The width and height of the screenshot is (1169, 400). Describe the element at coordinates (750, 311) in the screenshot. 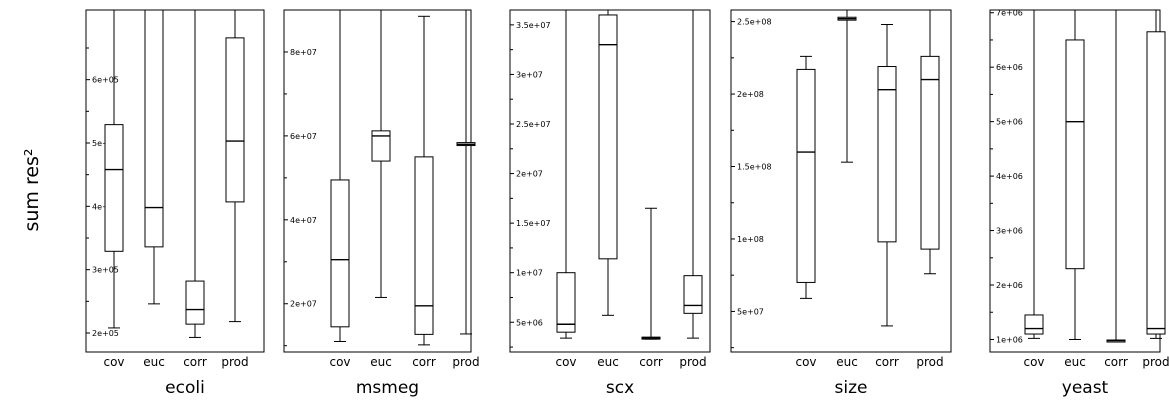

I see `y-tick-label: 5e+07` at that location.